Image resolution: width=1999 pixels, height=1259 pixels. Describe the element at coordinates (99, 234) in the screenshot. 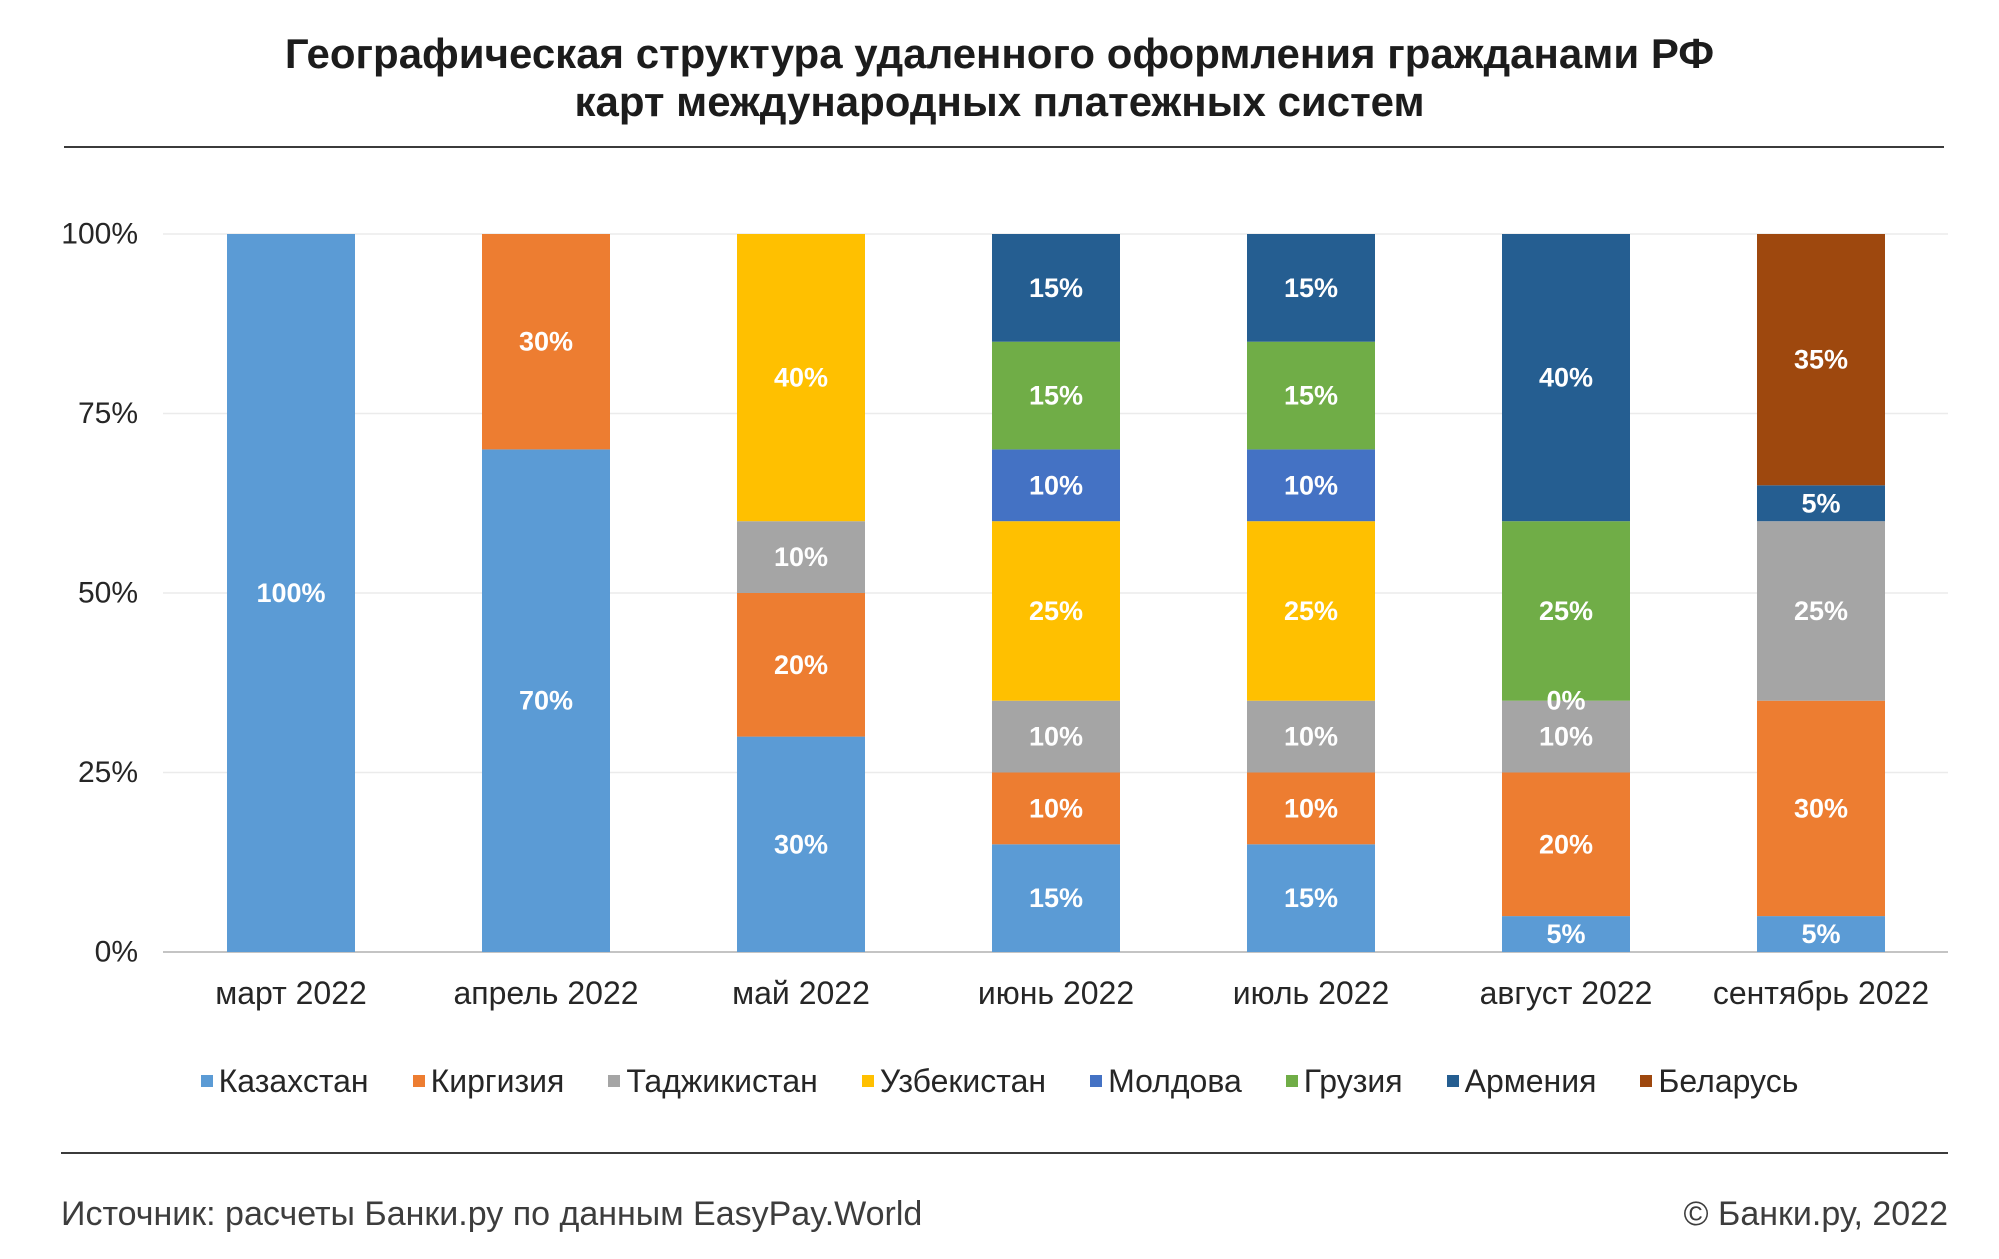

I see `y-tick-label: 100%` at that location.